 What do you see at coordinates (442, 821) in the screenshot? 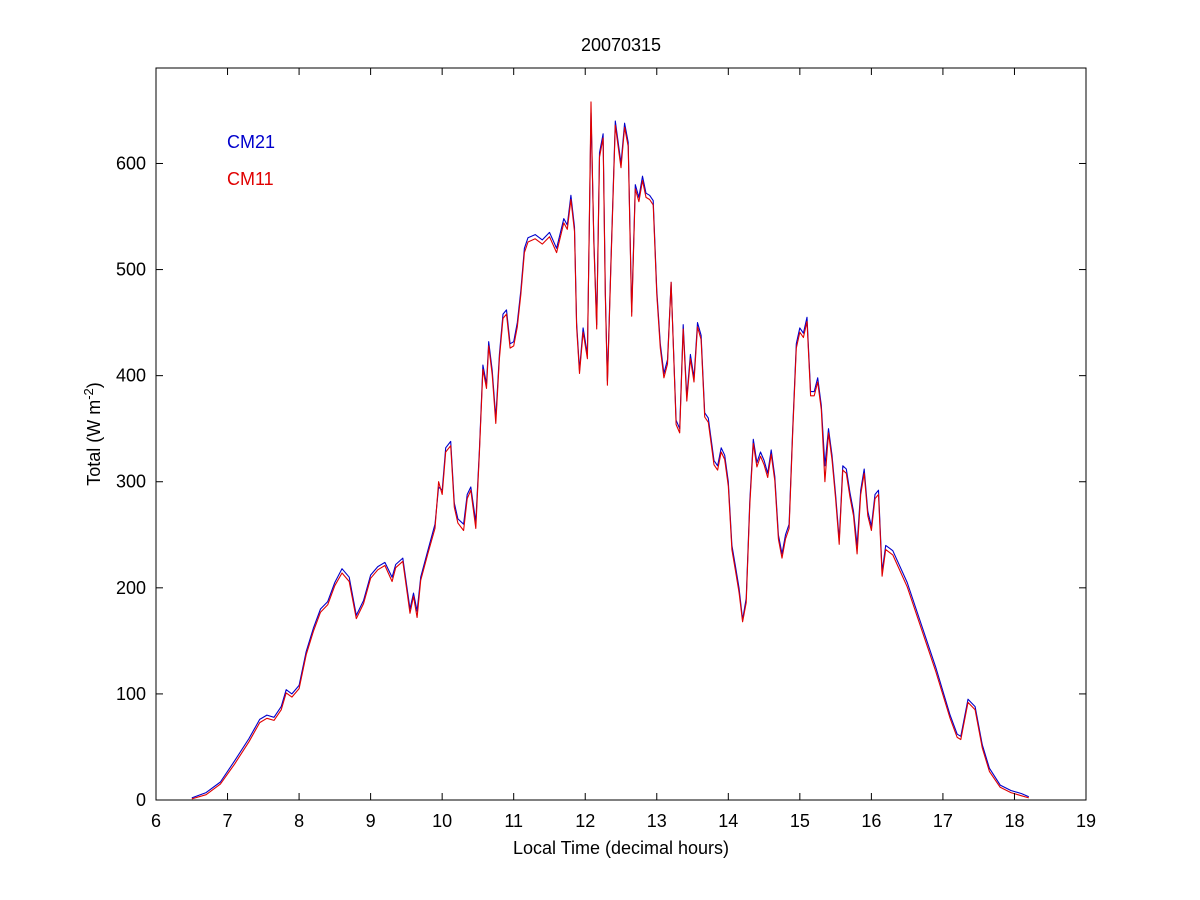
I see `x-tick-label: 10` at bounding box center [442, 821].